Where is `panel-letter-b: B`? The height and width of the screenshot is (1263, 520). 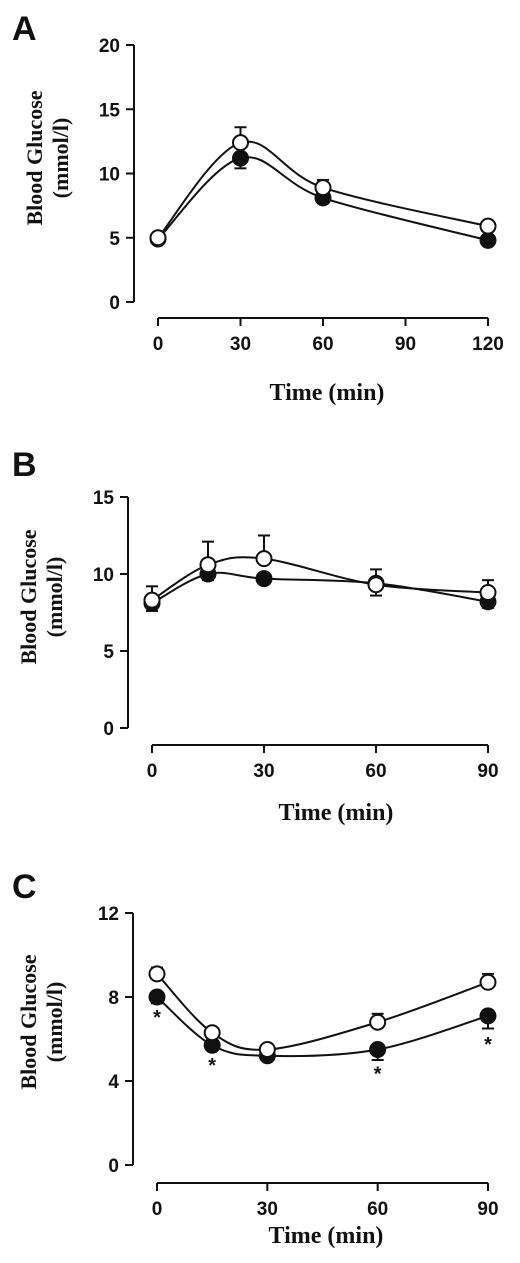
panel-letter-b: B is located at coordinates (24, 465).